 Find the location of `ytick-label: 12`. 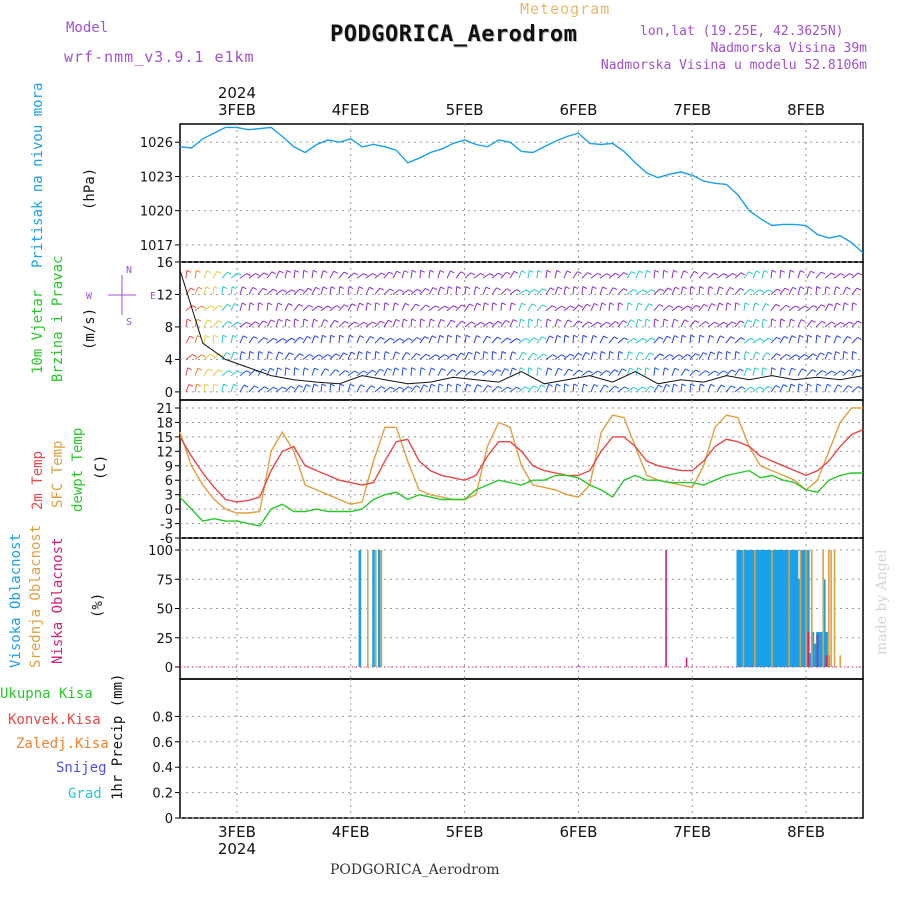

ytick-label: 12 is located at coordinates (164, 295).